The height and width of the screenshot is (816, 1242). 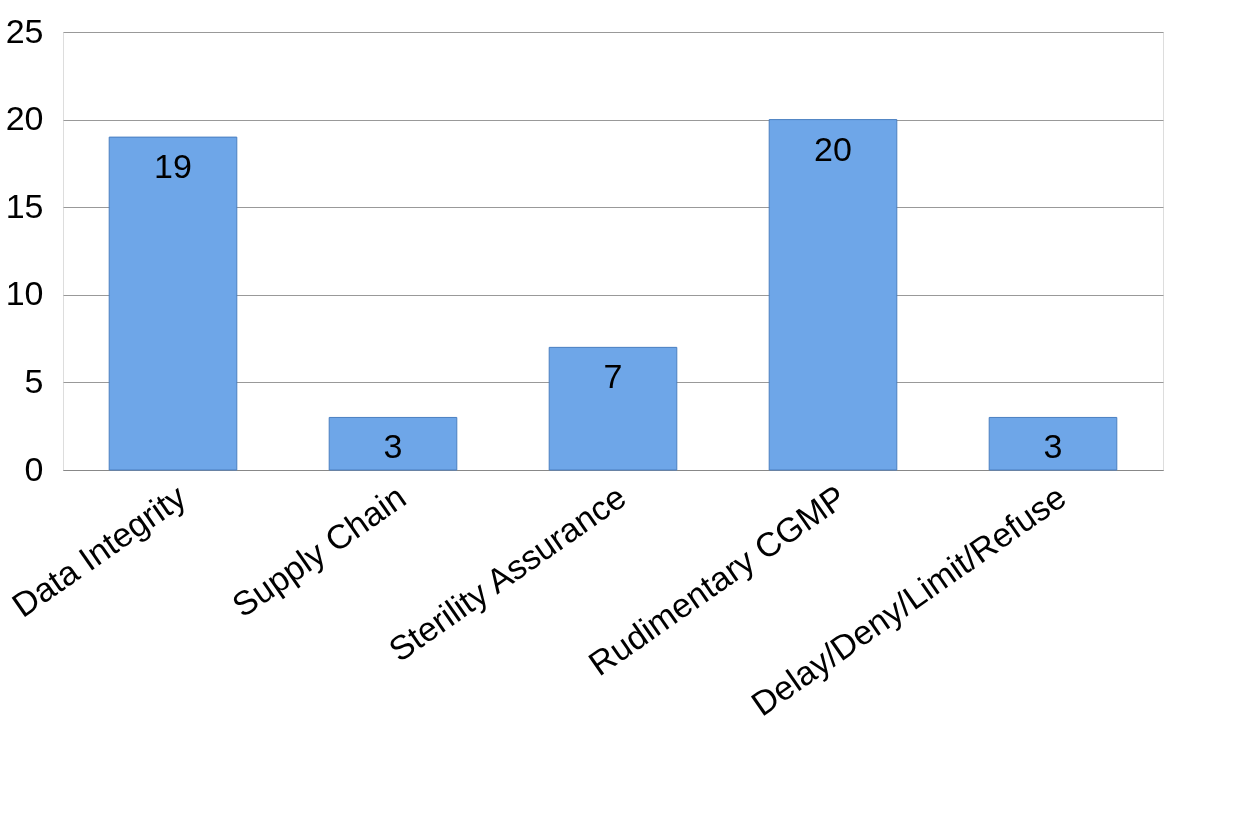 I want to click on y-tick-label: 15, so click(x=24, y=205).